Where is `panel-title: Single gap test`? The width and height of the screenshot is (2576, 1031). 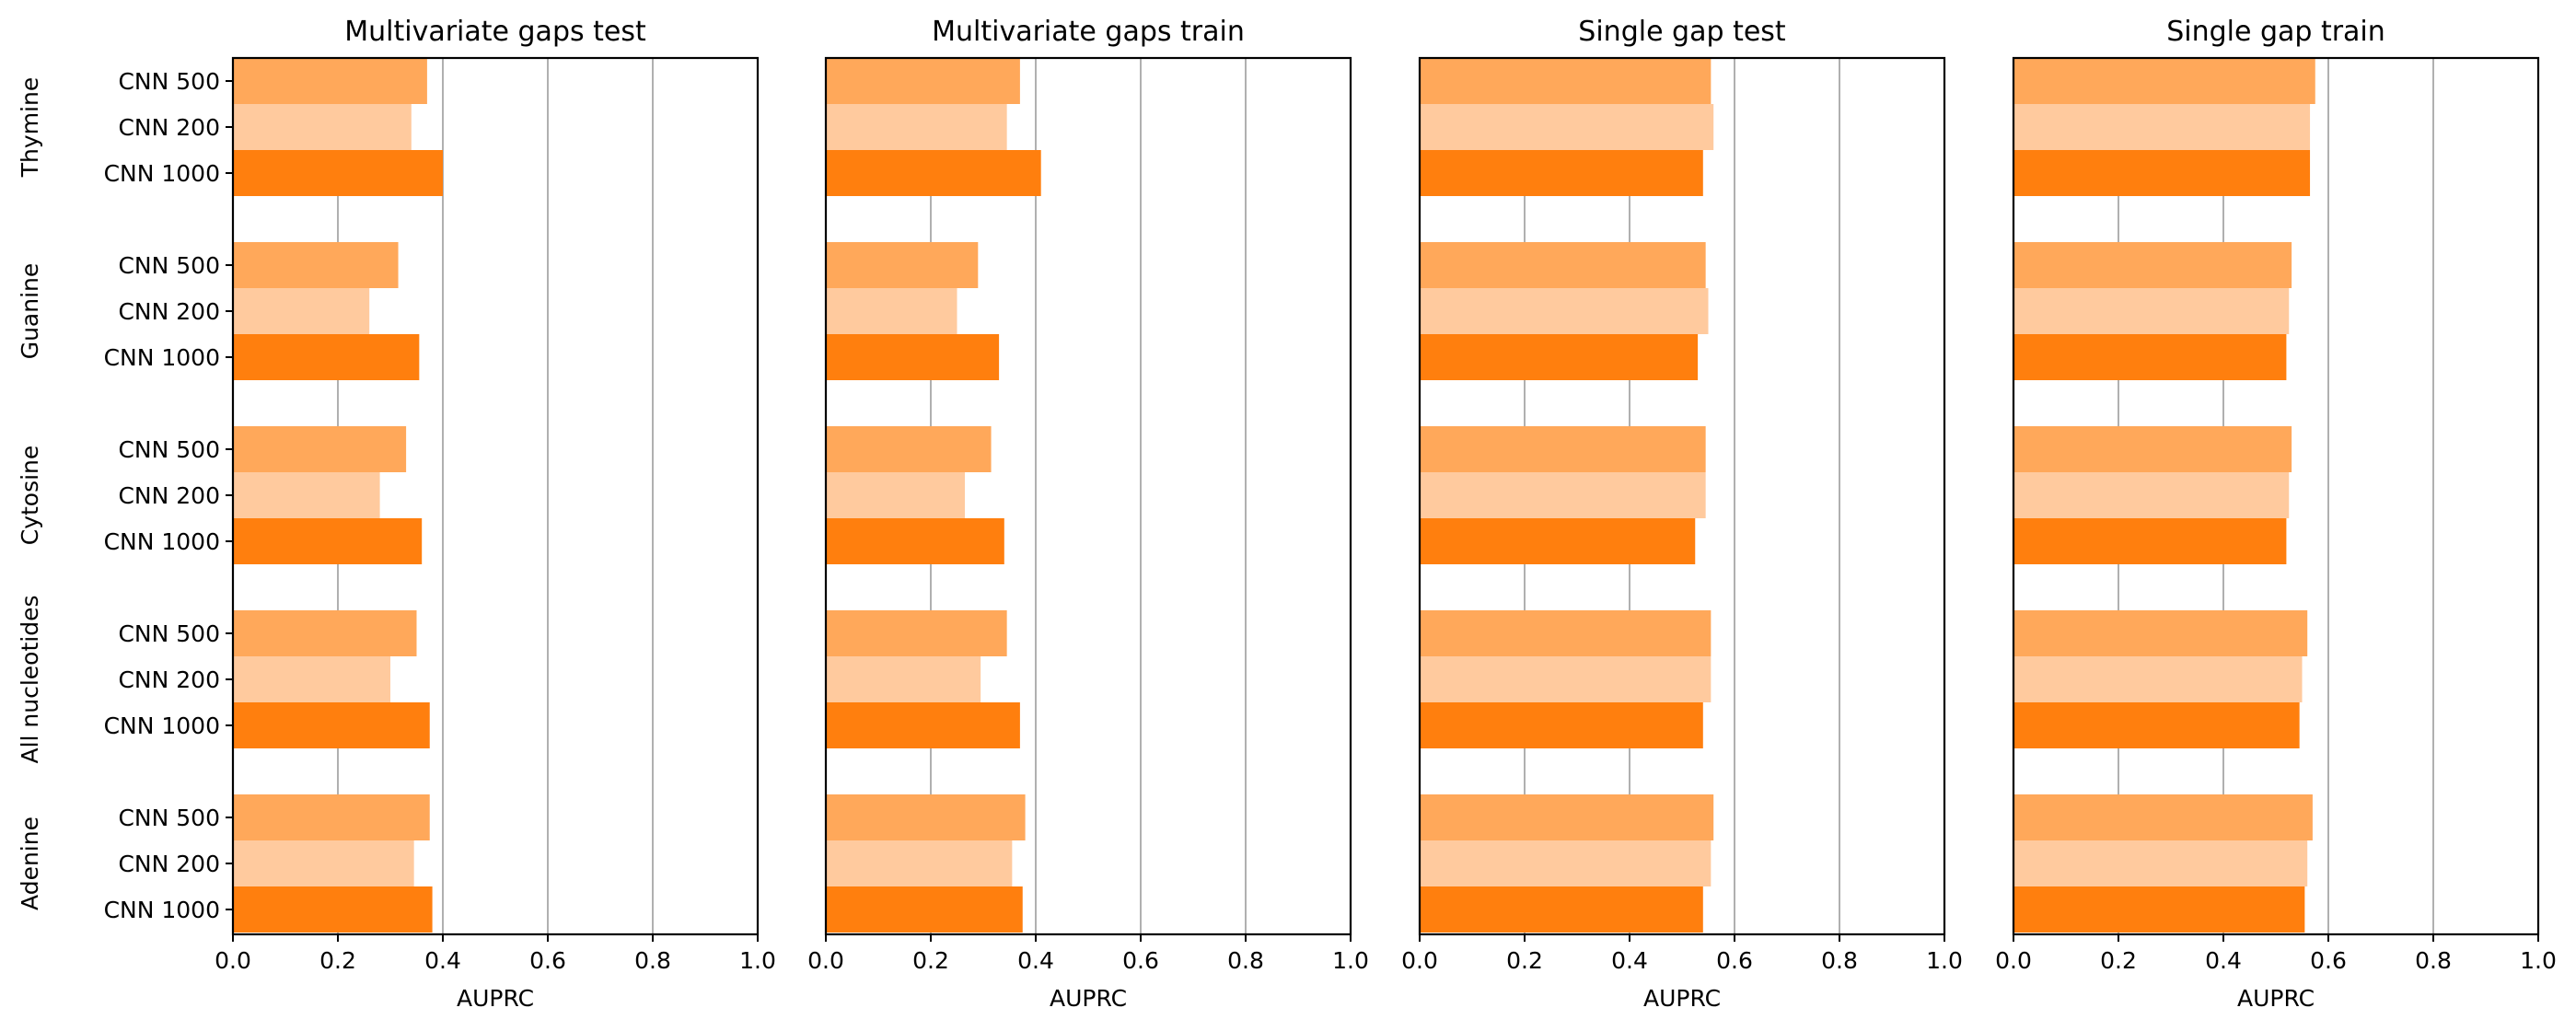
panel-title: Single gap test is located at coordinates (1682, 32).